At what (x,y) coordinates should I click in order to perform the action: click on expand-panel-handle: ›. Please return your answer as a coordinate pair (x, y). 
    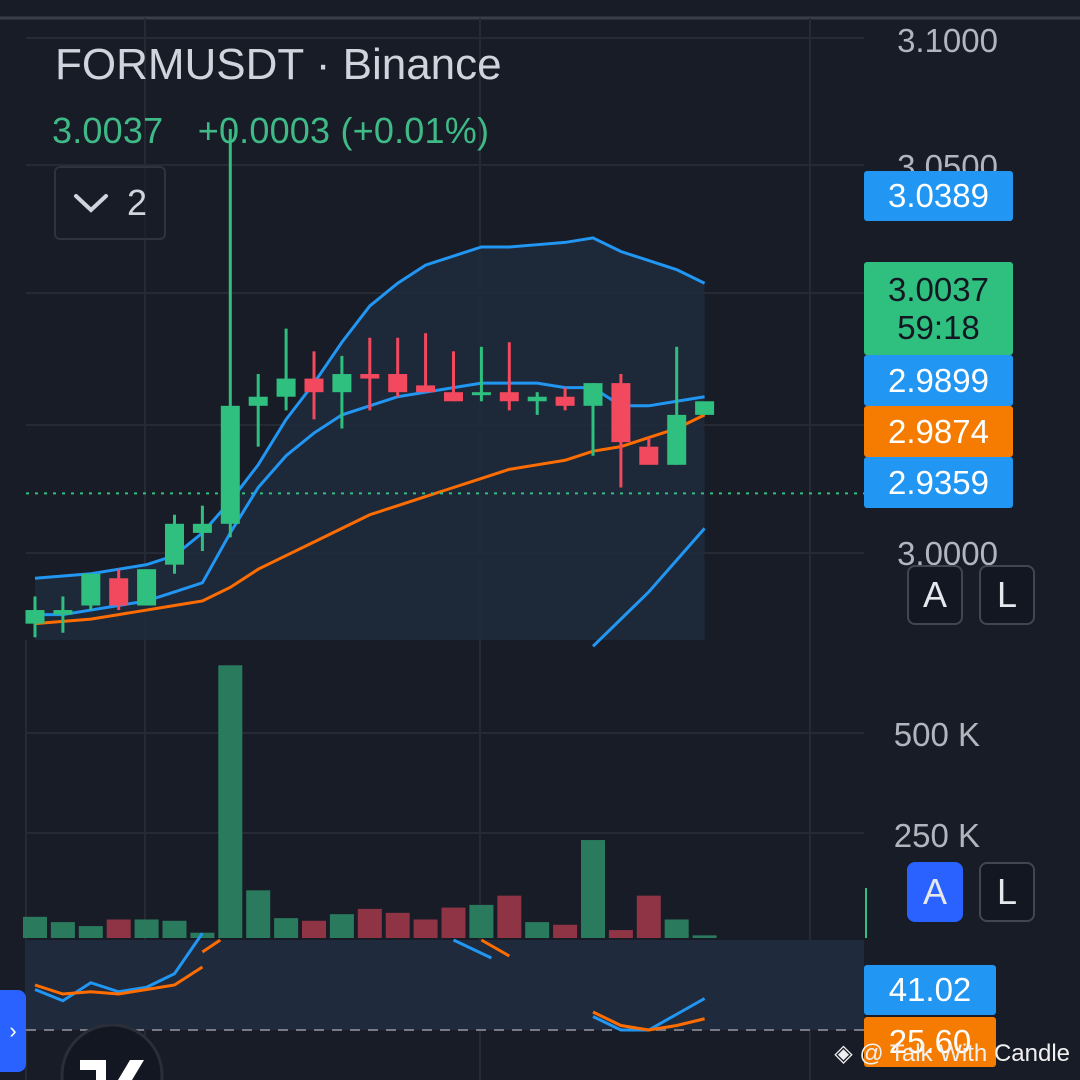
    Looking at the image, I should click on (13, 1031).